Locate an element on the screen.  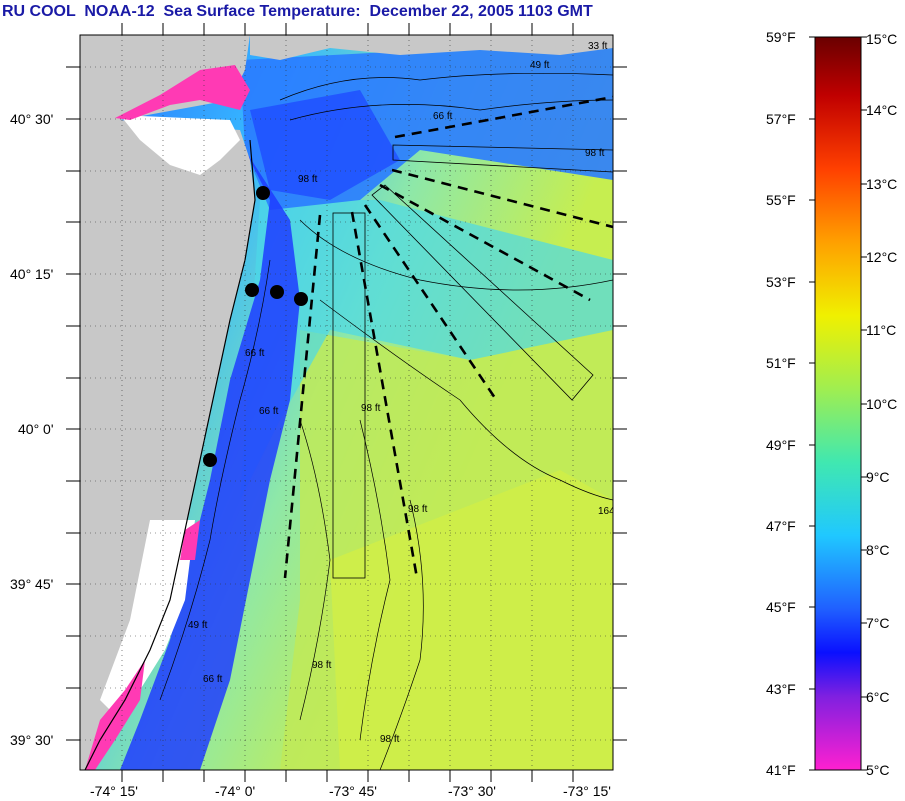
colorbar-f-label: 55°F is located at coordinates (781, 200).